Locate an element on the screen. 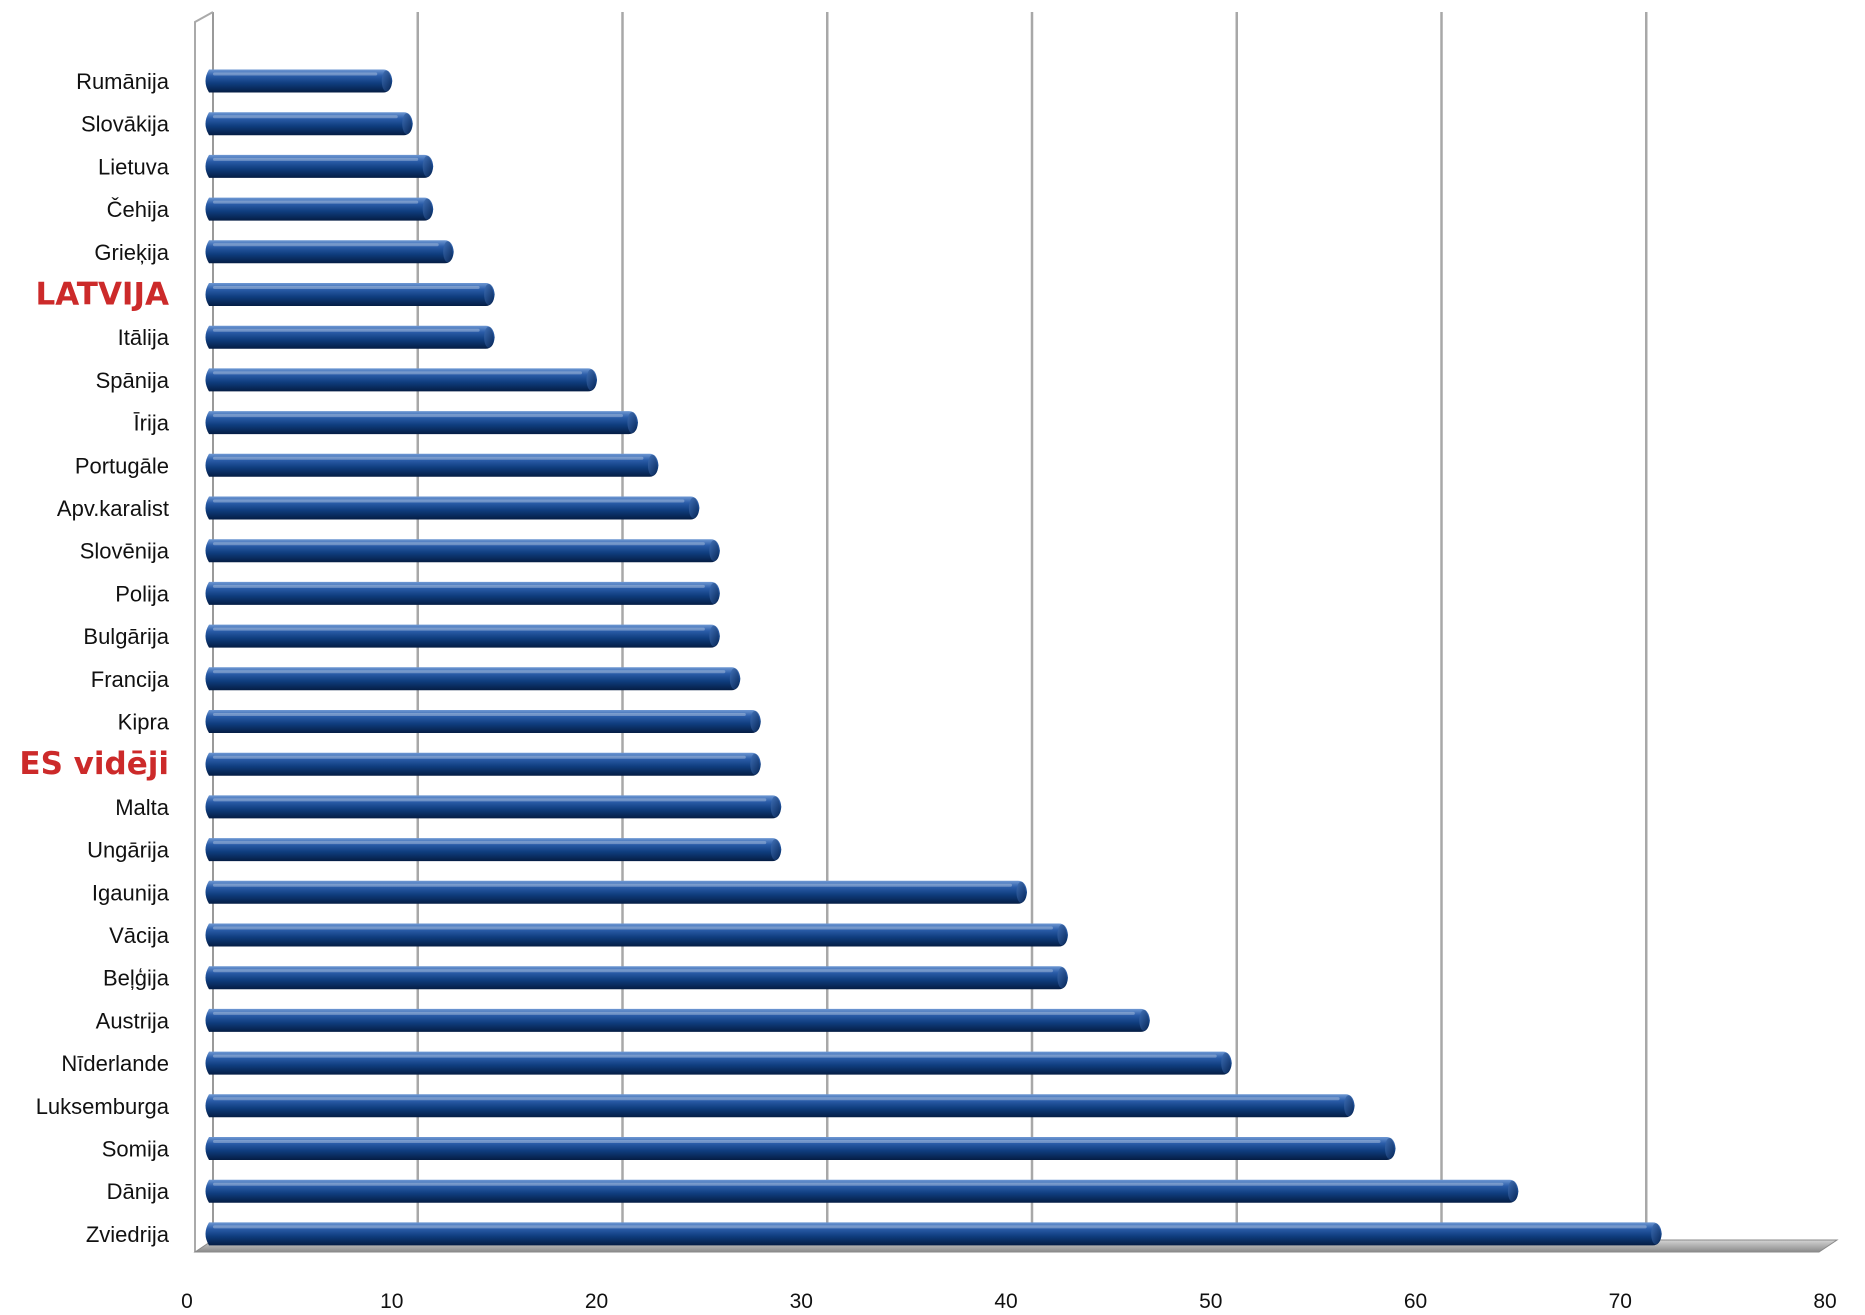 The image size is (1865, 1315). category-label: Malta is located at coordinates (142, 807).